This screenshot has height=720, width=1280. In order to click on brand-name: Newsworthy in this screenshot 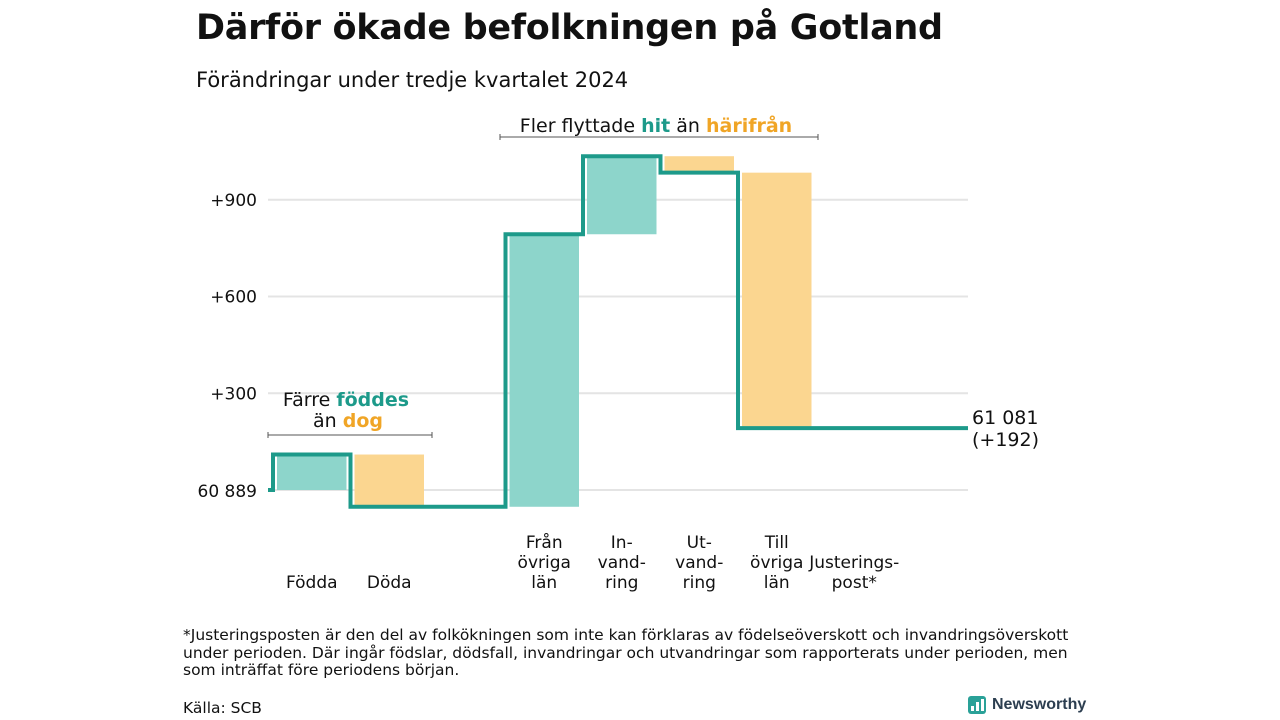, I will do `click(1039, 704)`.